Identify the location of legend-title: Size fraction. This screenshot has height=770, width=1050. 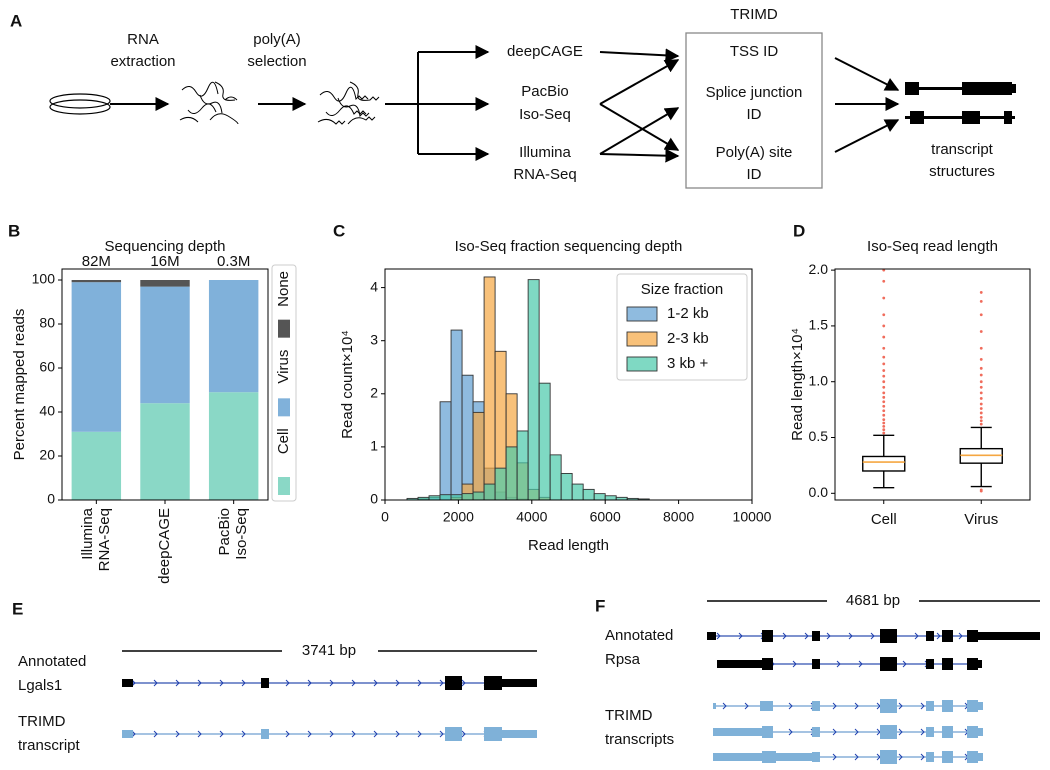
(682, 289).